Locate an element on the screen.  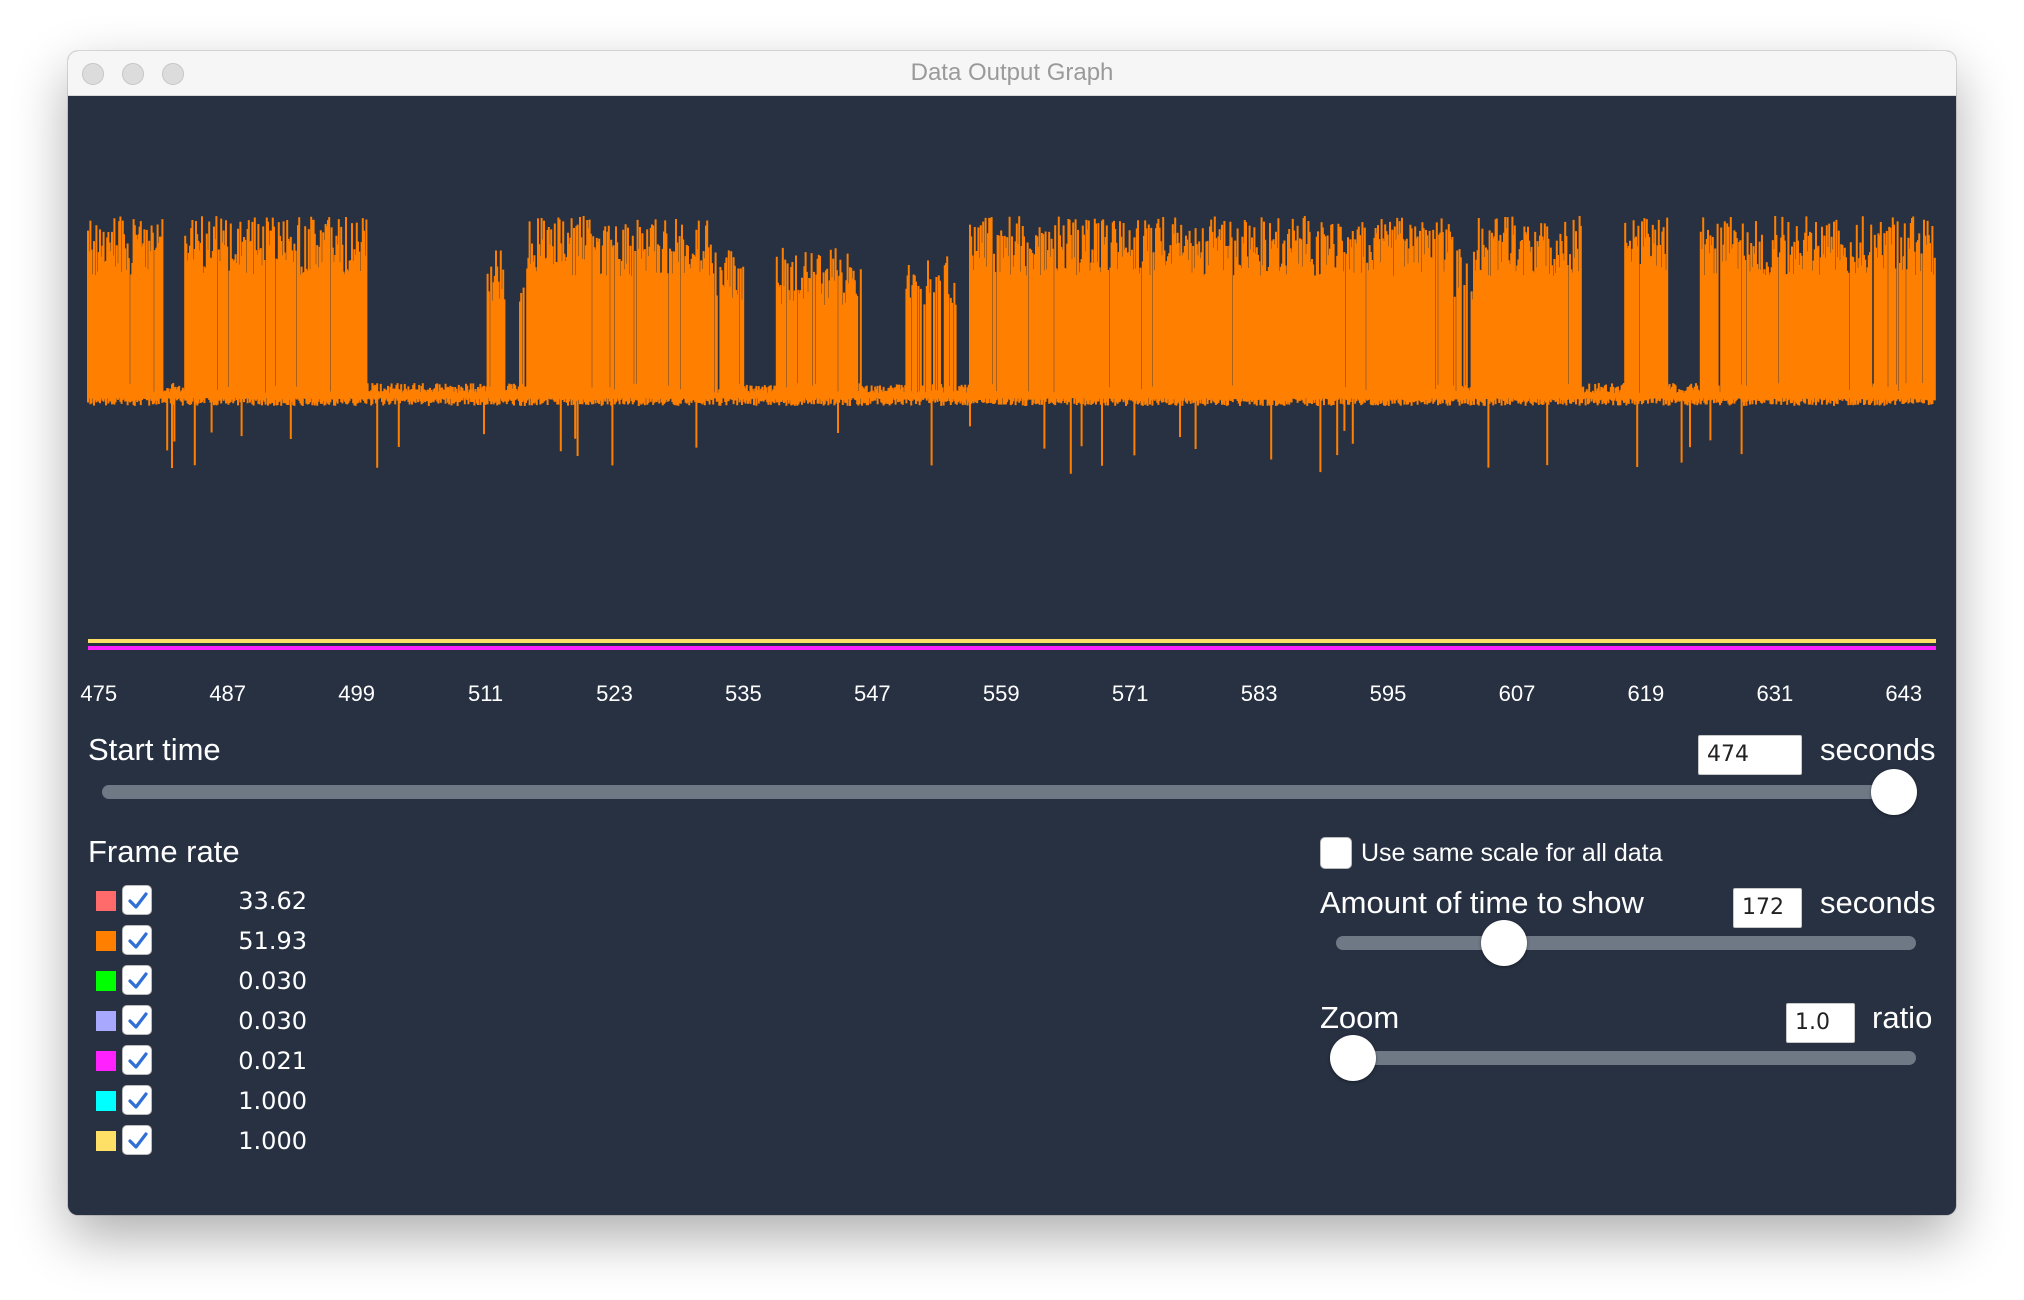
amount-slider is located at coordinates (1626, 943).